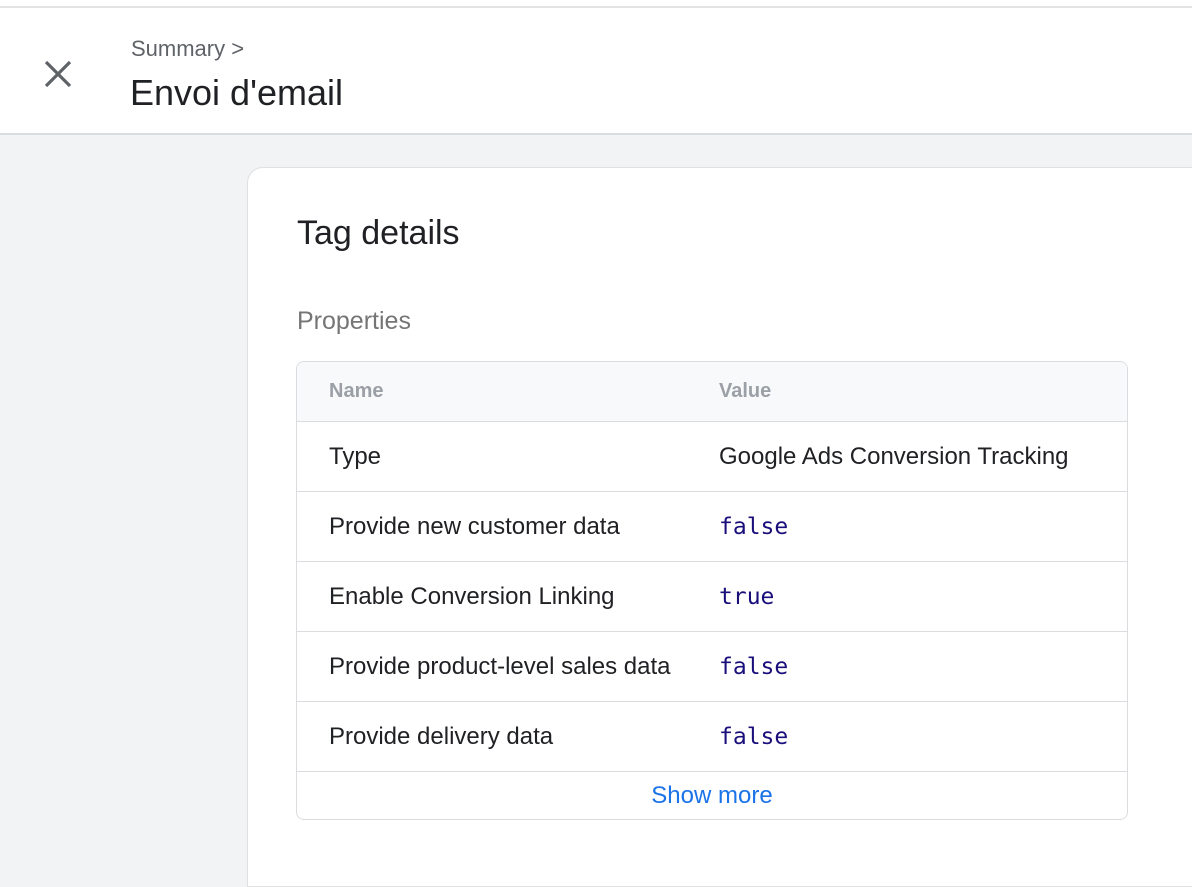 The image size is (1192, 887). I want to click on close-button, so click(58, 74).